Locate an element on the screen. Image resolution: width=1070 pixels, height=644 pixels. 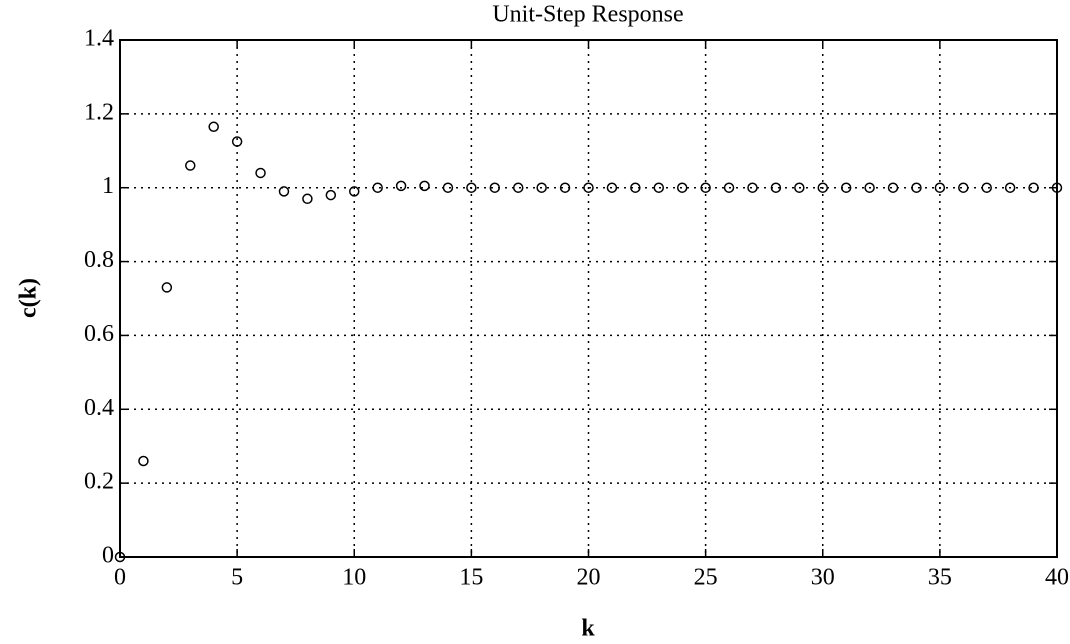
chart-title: Unit-Step Response is located at coordinates (587, 15).